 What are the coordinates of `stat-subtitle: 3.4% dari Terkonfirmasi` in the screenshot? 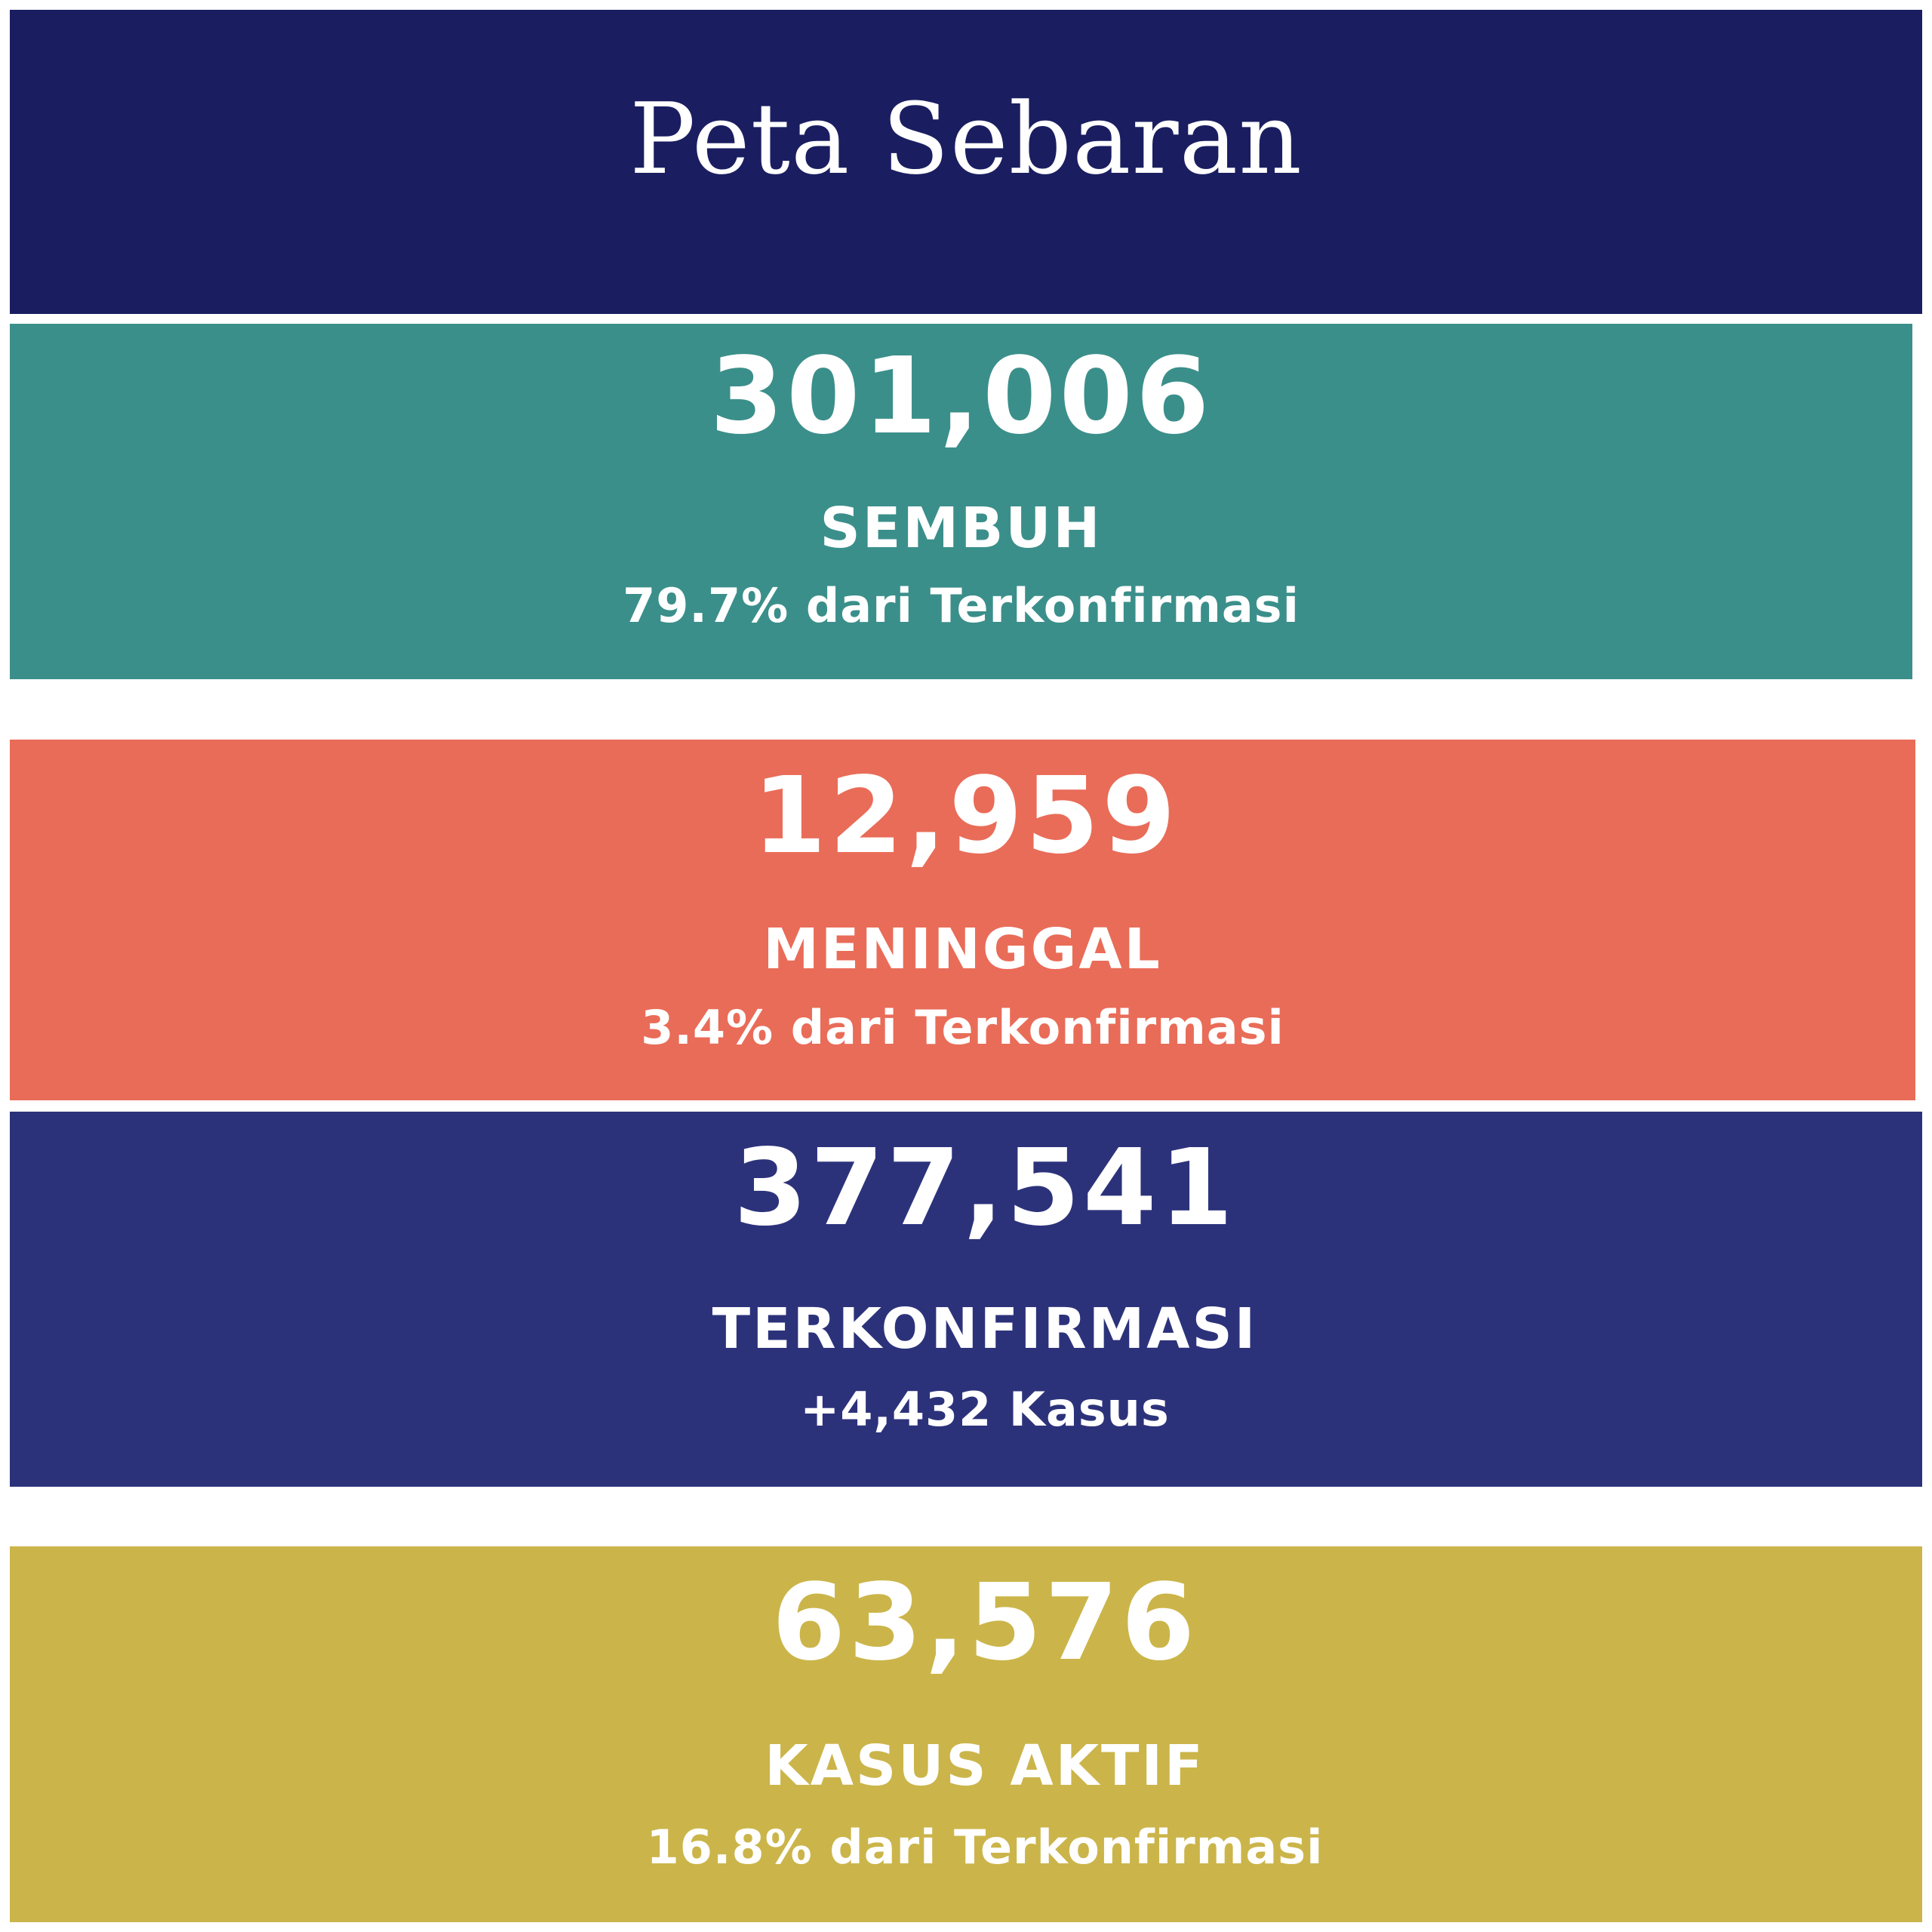 It's located at (962, 1027).